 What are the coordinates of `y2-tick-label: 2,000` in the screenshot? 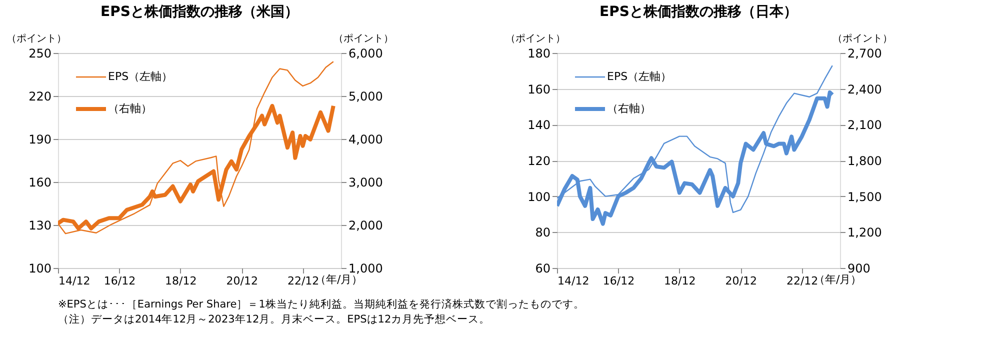 It's located at (365, 225).